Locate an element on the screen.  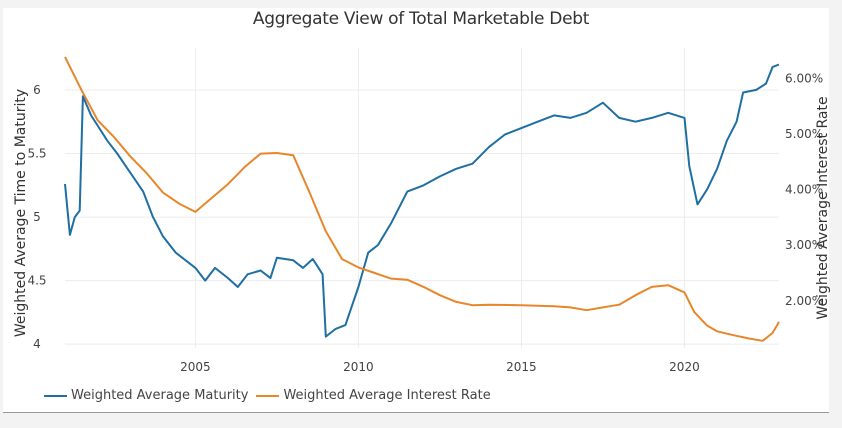
y2-axis-ticks: 2.00% 3.00% 4.00% 5.00% 6.00% is located at coordinates (804, 190).